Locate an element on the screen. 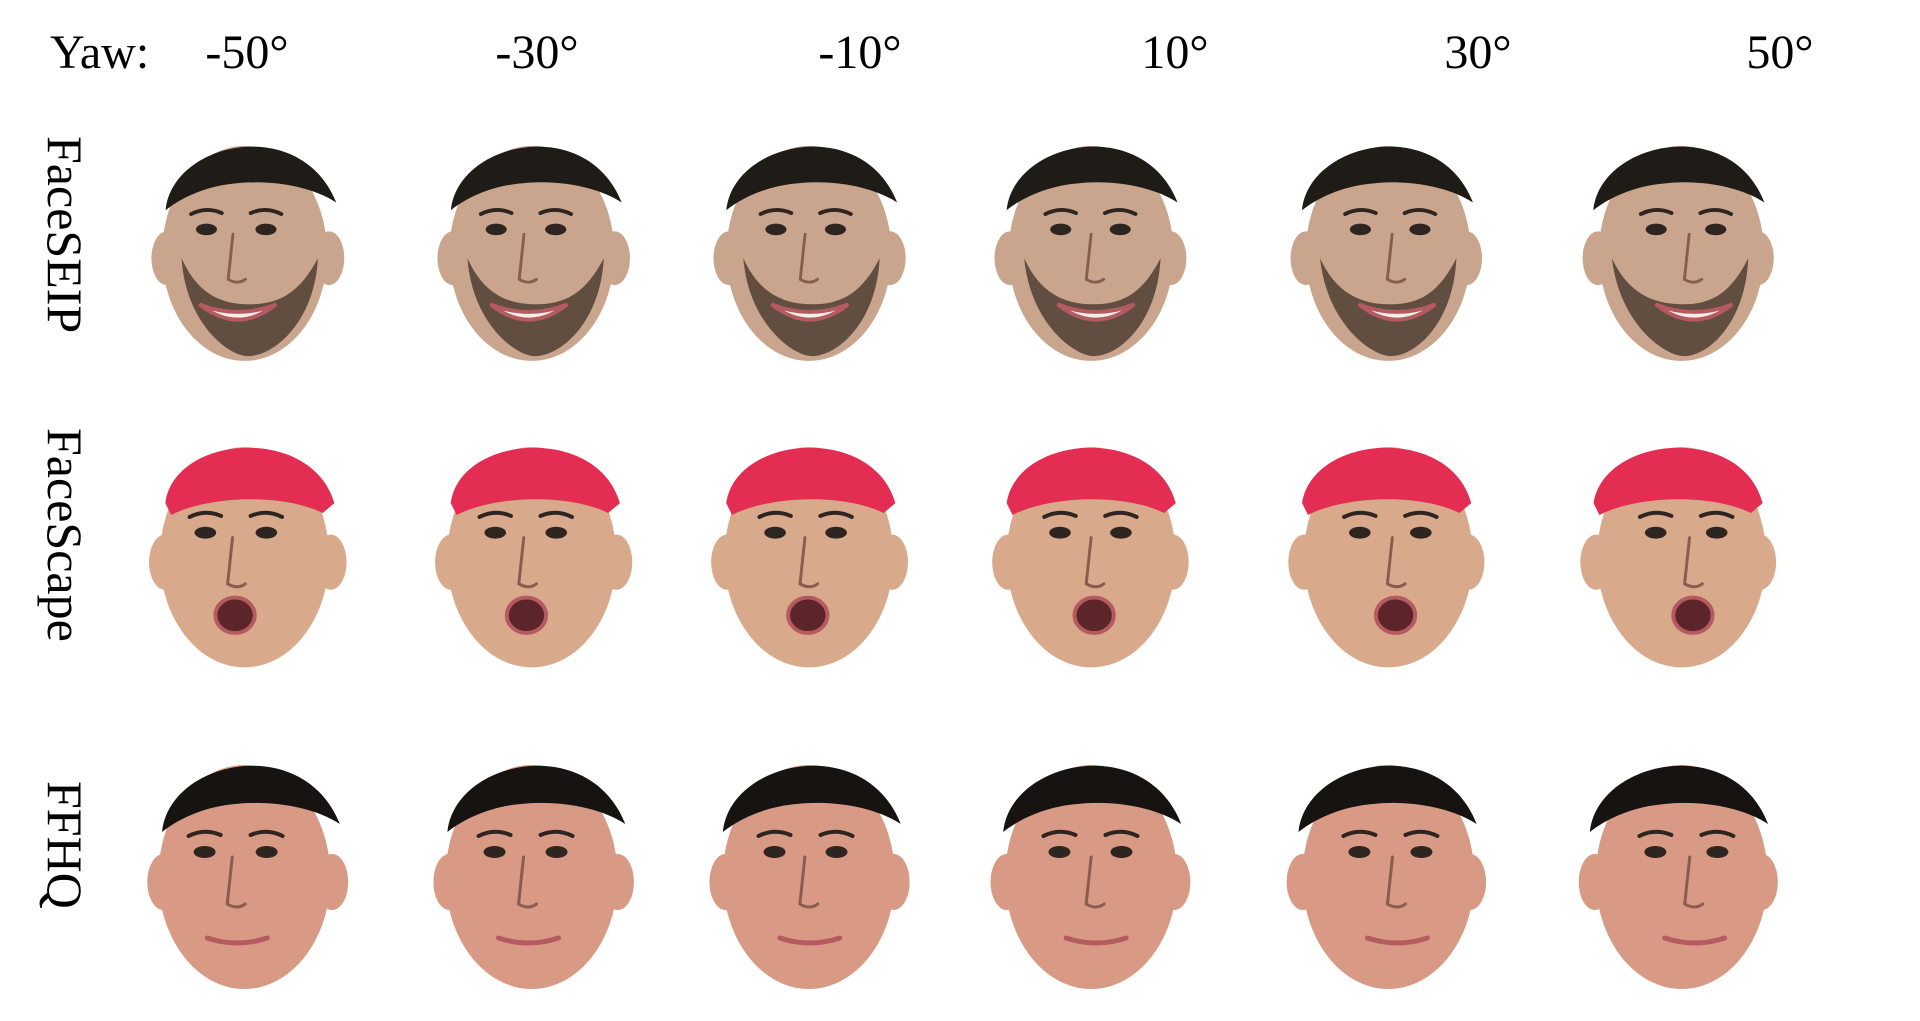 The width and height of the screenshot is (1920, 1021). face-image-row-3-yaw--10 is located at coordinates (810, 862).